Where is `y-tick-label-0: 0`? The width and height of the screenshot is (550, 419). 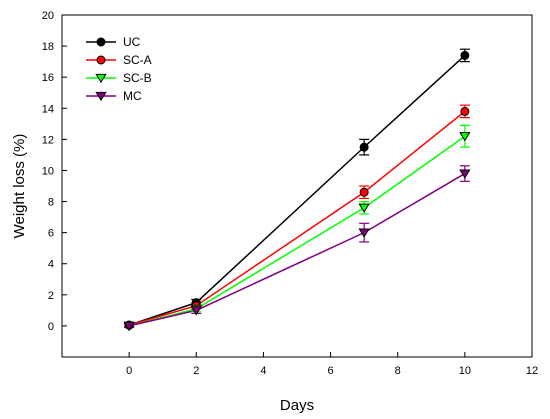 y-tick-label-0: 0 is located at coordinates (51, 327).